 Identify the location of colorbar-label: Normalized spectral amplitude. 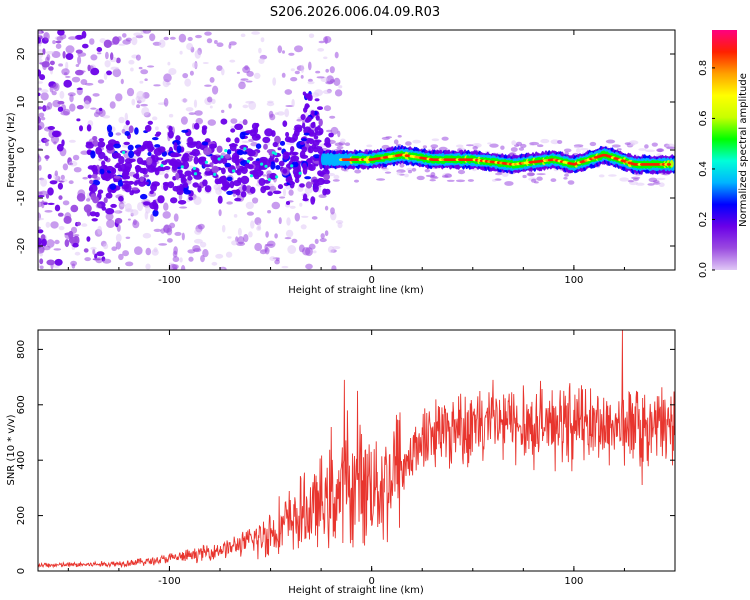
(743, 150).